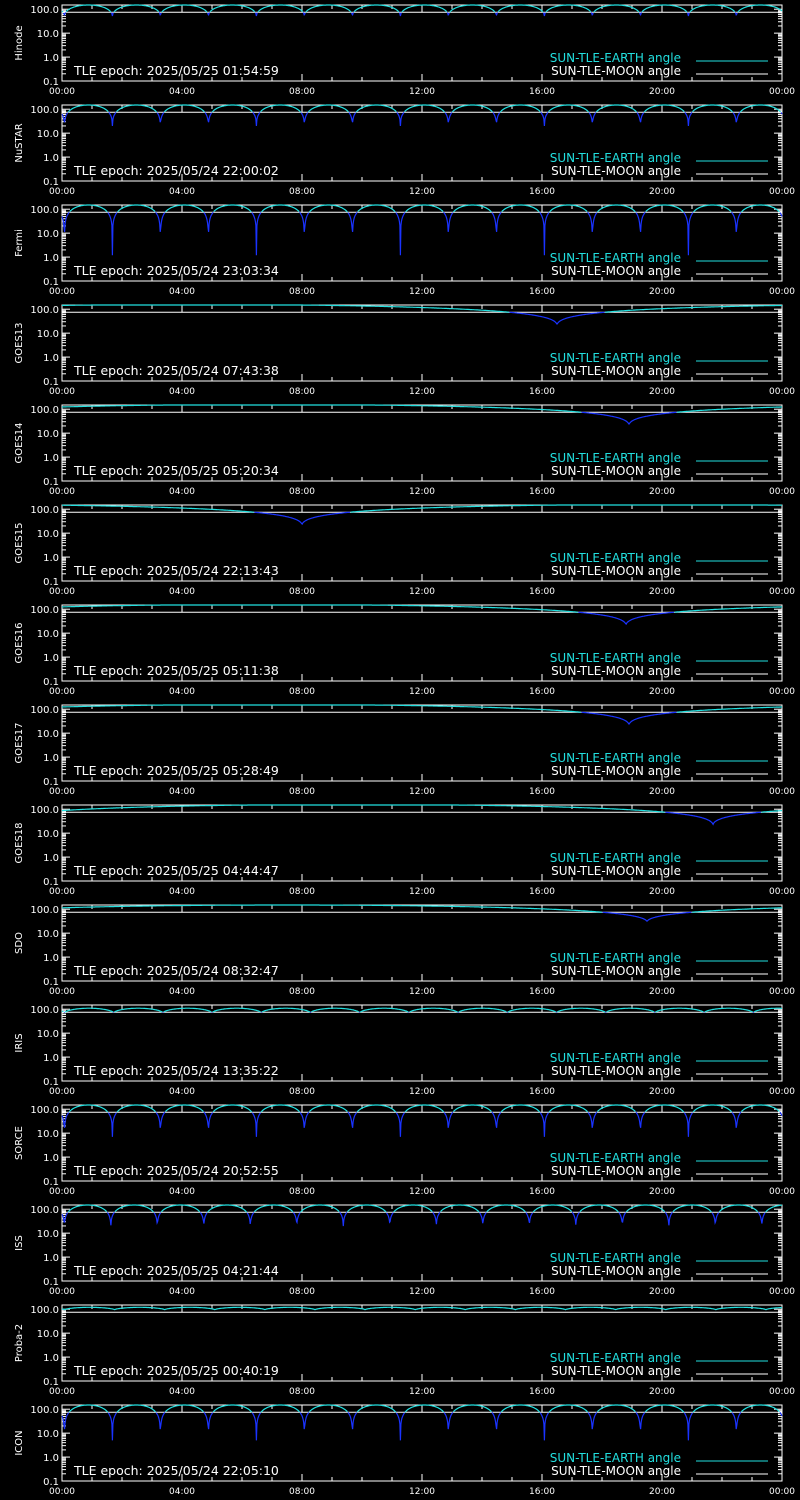 The width and height of the screenshot is (800, 1500). What do you see at coordinates (19, 342) in the screenshot?
I see `y-axis-label: GOES13` at bounding box center [19, 342].